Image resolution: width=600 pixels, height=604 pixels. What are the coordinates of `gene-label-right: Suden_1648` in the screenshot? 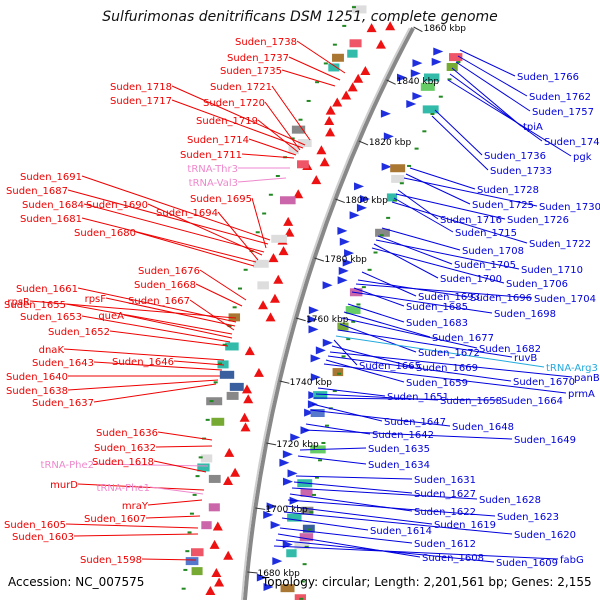 It's located at (483, 427).